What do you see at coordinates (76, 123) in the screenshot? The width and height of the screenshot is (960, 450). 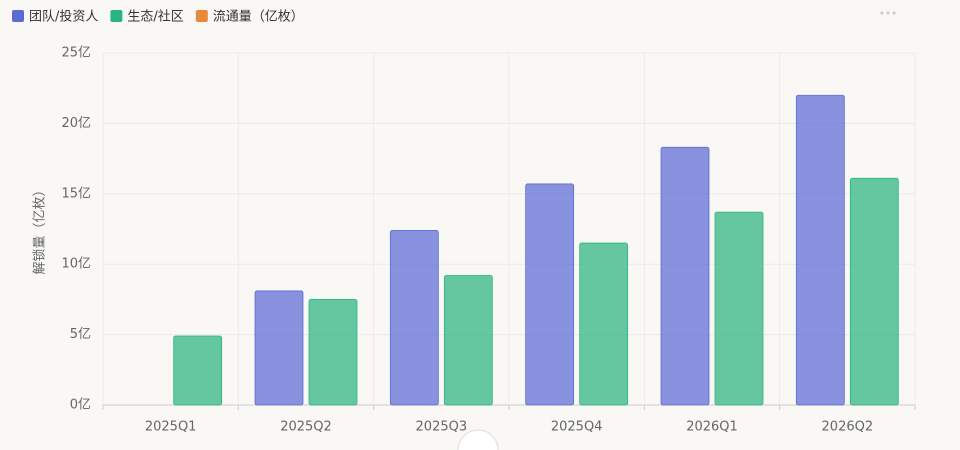 I see `y-tick-label: 20亿` at bounding box center [76, 123].